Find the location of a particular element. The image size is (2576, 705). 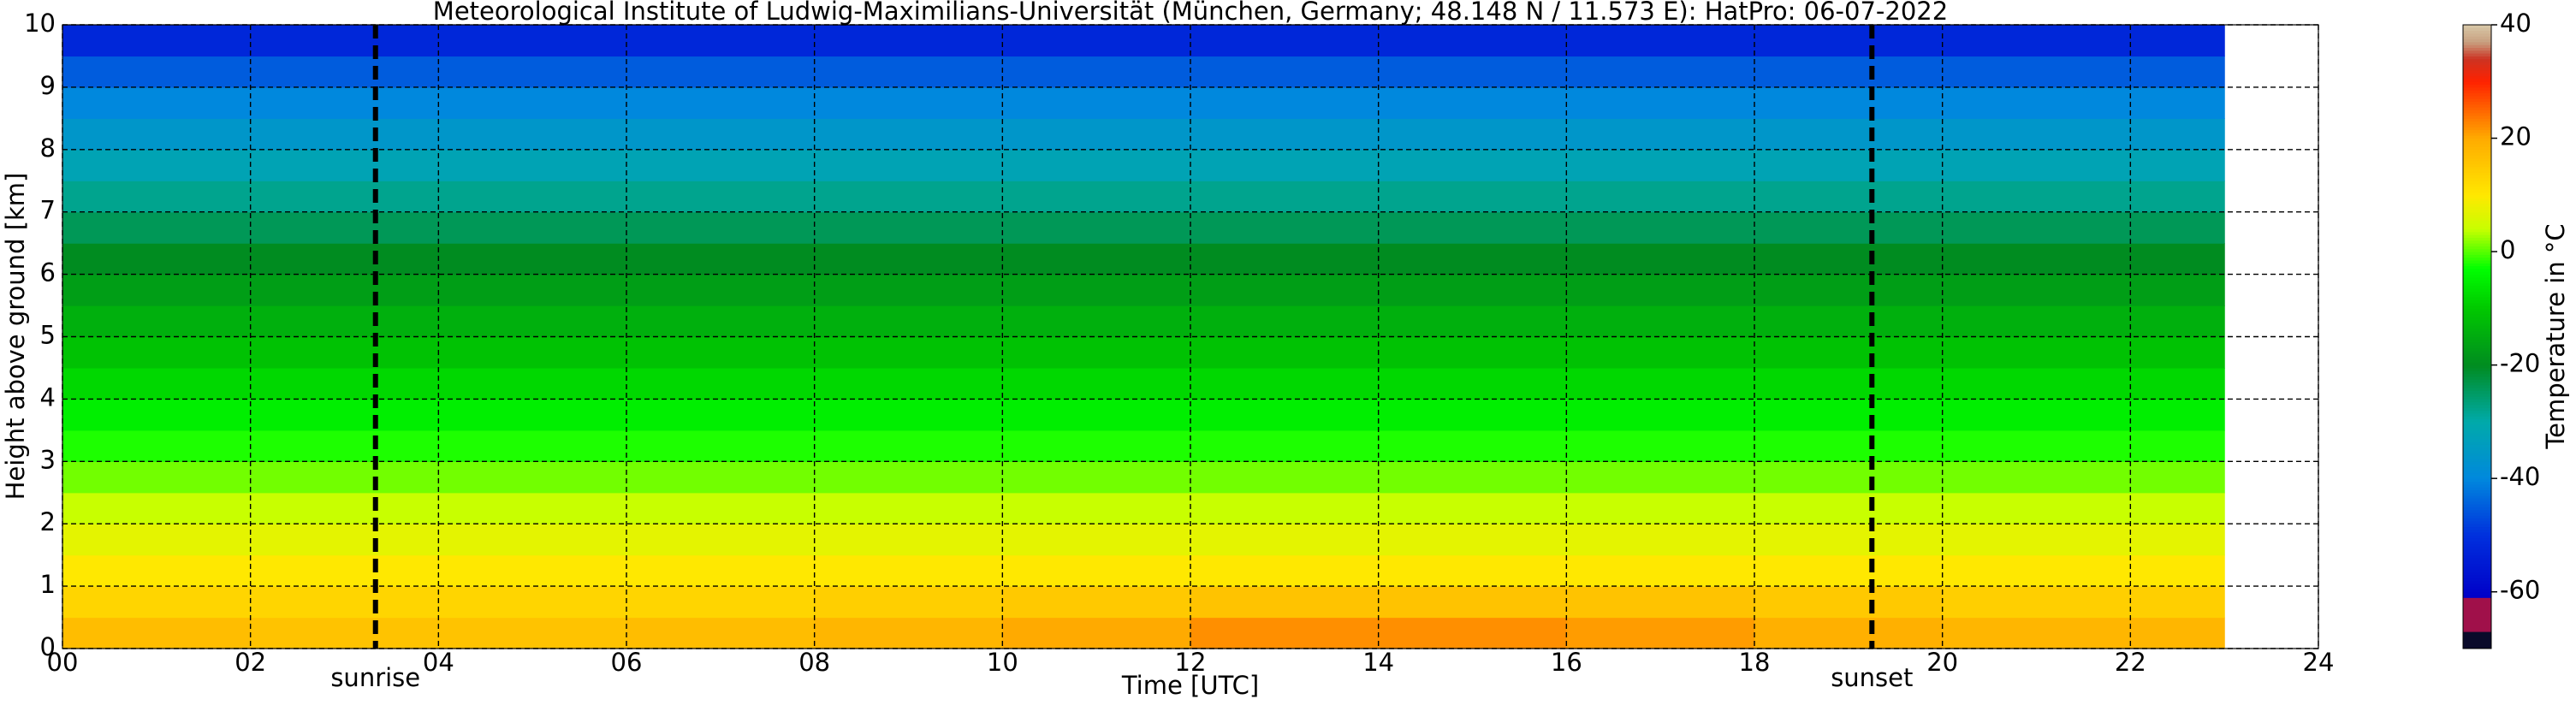

colorbar-tick-label: 40 is located at coordinates (2515, 23).